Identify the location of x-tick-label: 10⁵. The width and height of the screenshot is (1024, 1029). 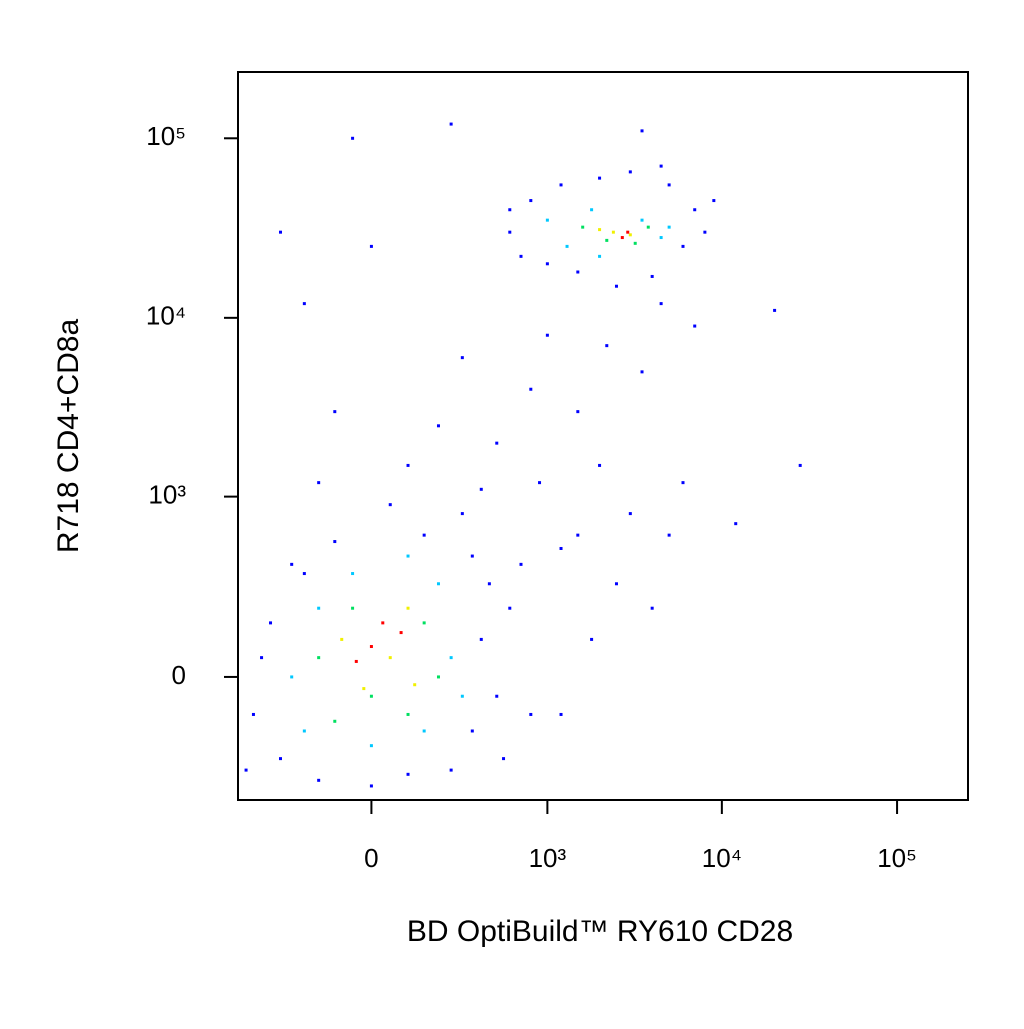
(897, 858).